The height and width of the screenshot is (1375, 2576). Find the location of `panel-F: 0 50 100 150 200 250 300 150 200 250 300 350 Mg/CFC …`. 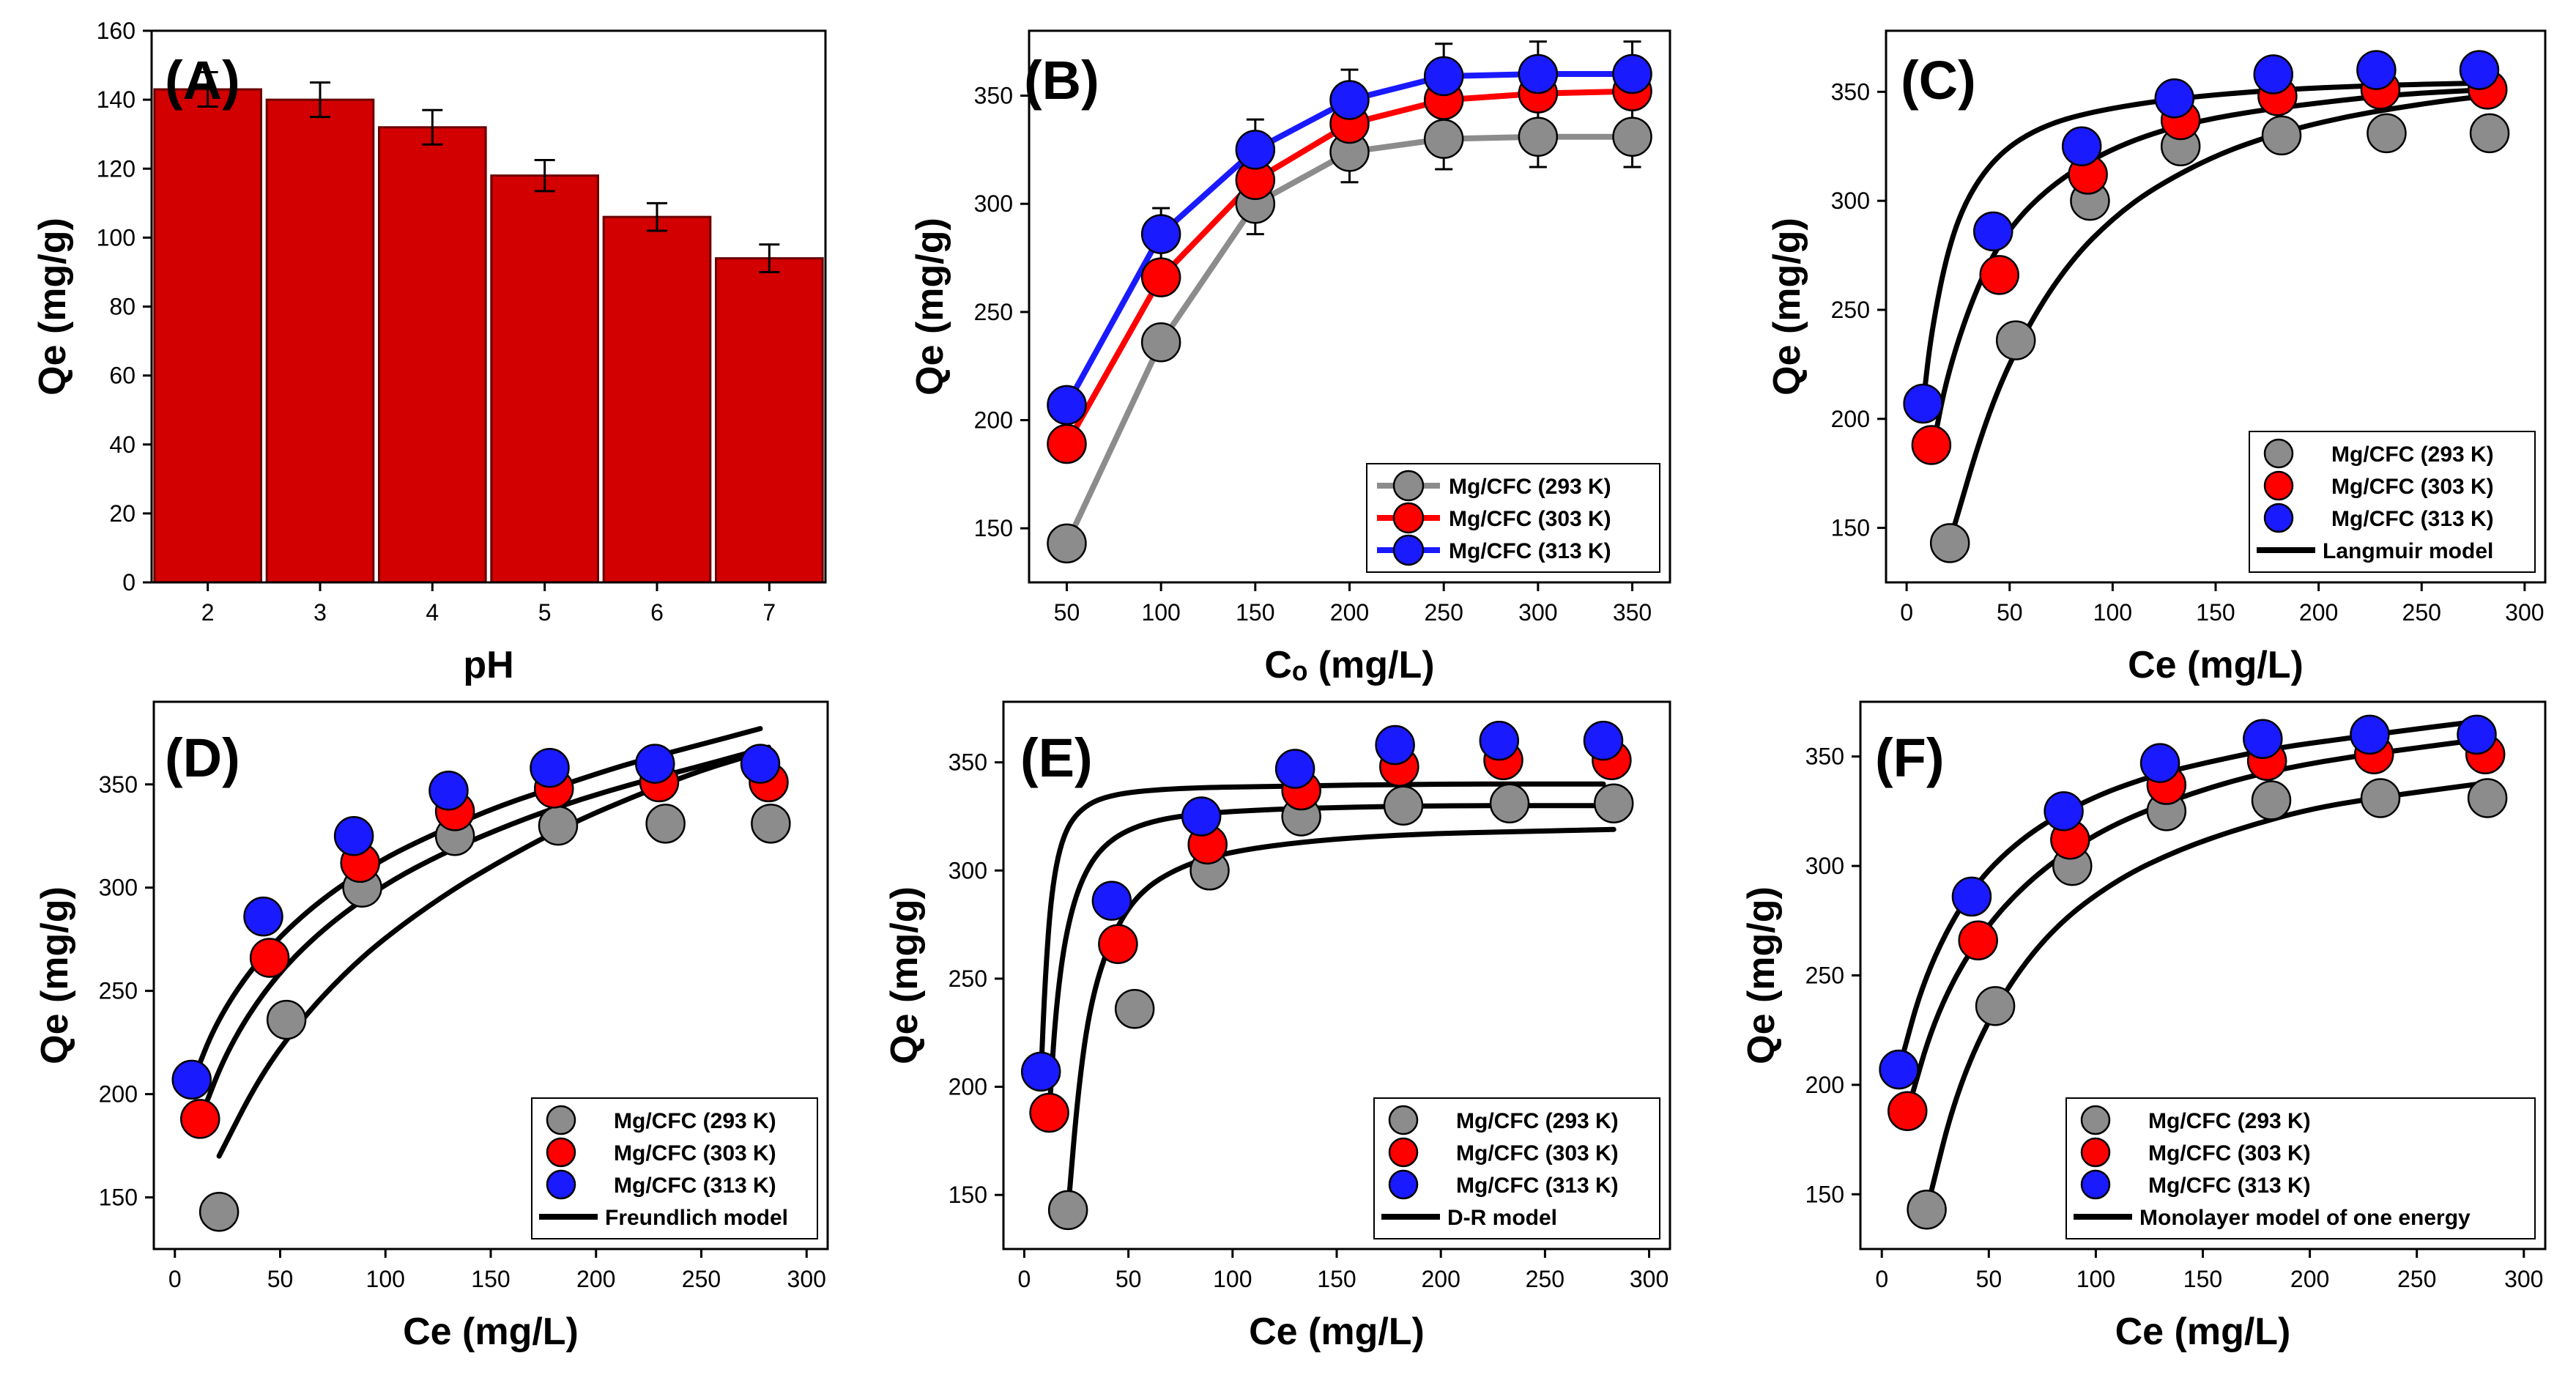

panel-F: 0 50 100 150 200 250 300 150 200 250 300 350 Mg/CFC … is located at coordinates (2143, 1027).